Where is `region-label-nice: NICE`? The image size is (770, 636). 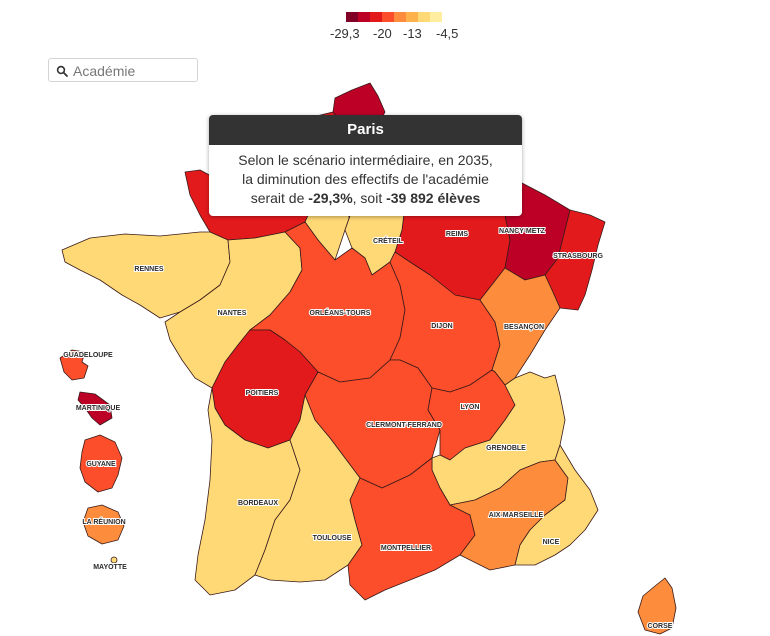 region-label-nice: NICE is located at coordinates (551, 542).